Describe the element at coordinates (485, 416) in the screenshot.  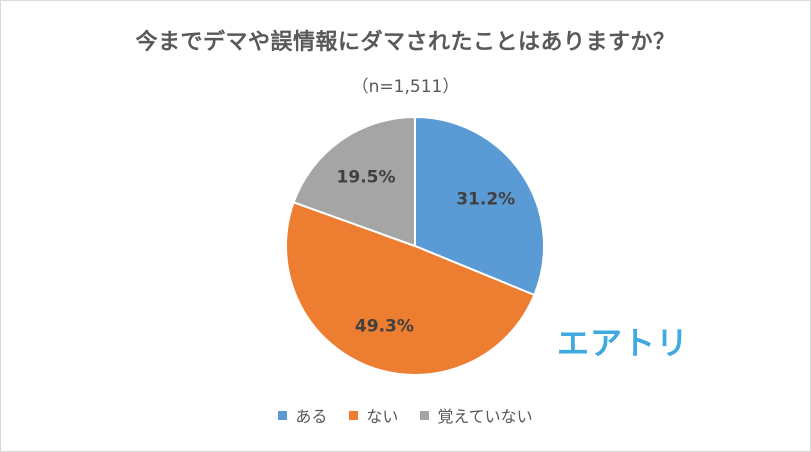
I see `legend-label: 覚えていない` at that location.